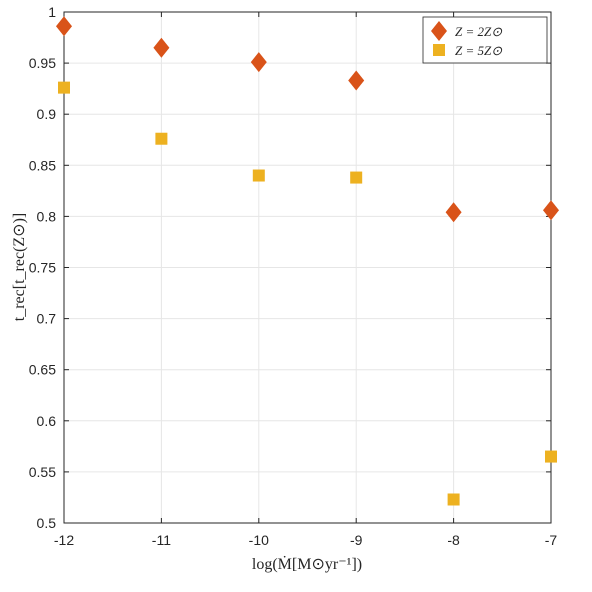 The image size is (592, 592). I want to click on y-axis-title: t_rec[t_rec(Z⊙)], so click(19, 267).